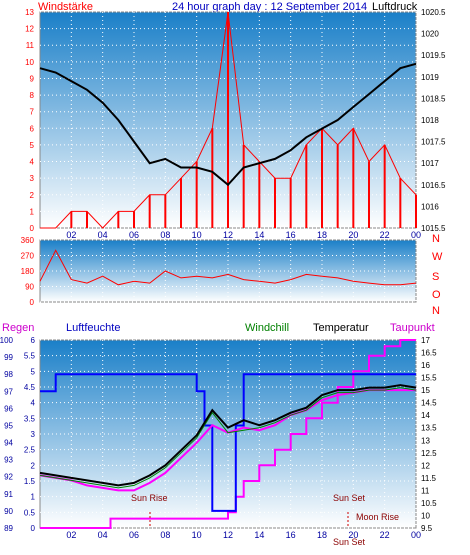 This screenshot has height=555, width=470. I want to click on pressure-tick-label: 1017.5, so click(433, 142).